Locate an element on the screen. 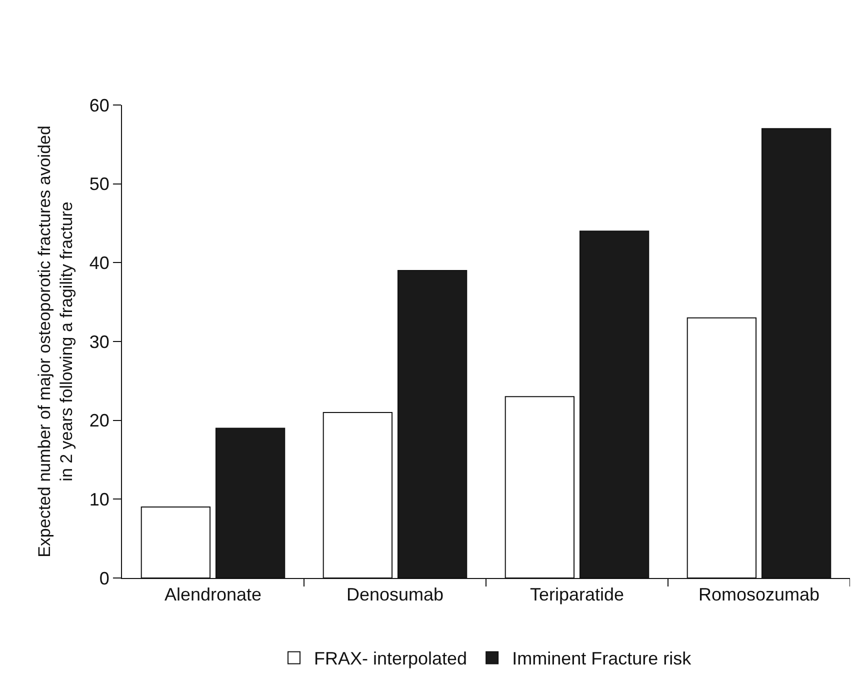 This screenshot has height=682, width=856. x-tick-label: Romosozumab is located at coordinates (759, 594).